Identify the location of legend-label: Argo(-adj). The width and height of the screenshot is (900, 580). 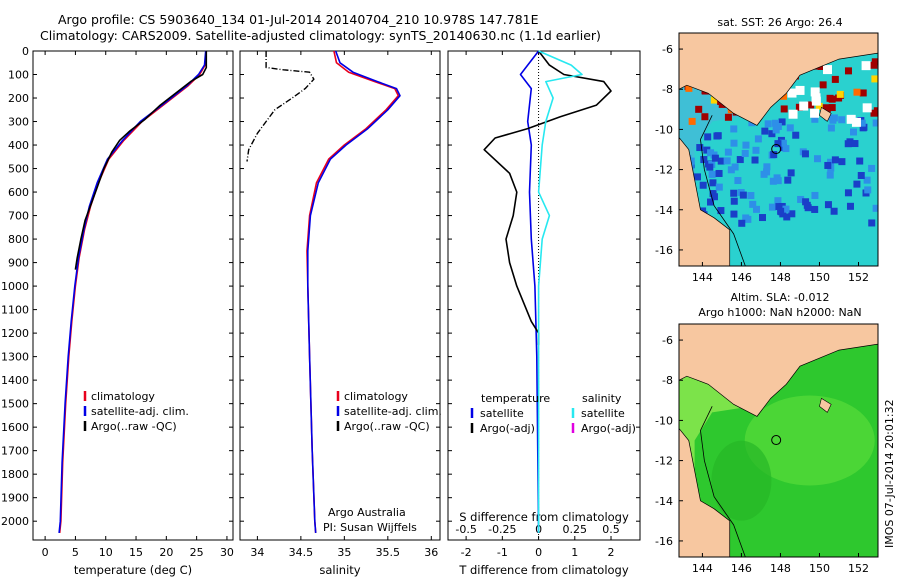
(507, 428).